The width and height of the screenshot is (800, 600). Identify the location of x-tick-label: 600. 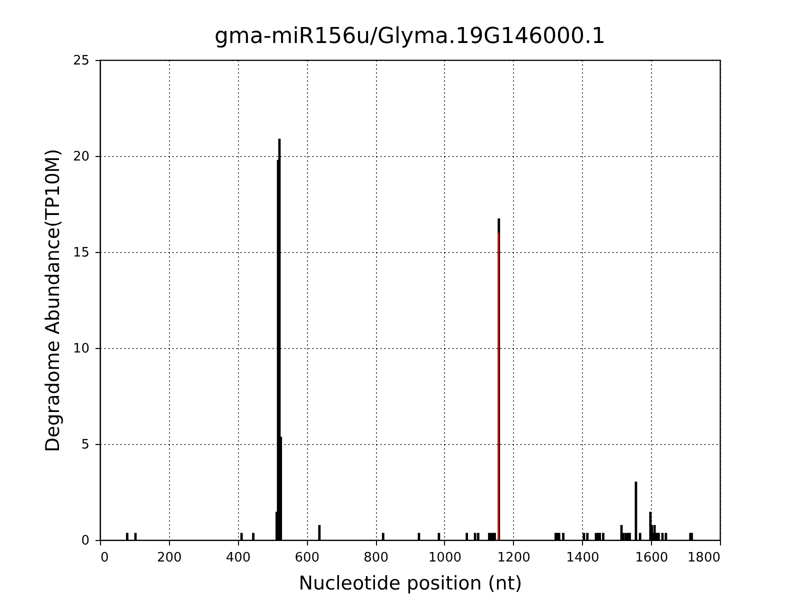
(307, 558).